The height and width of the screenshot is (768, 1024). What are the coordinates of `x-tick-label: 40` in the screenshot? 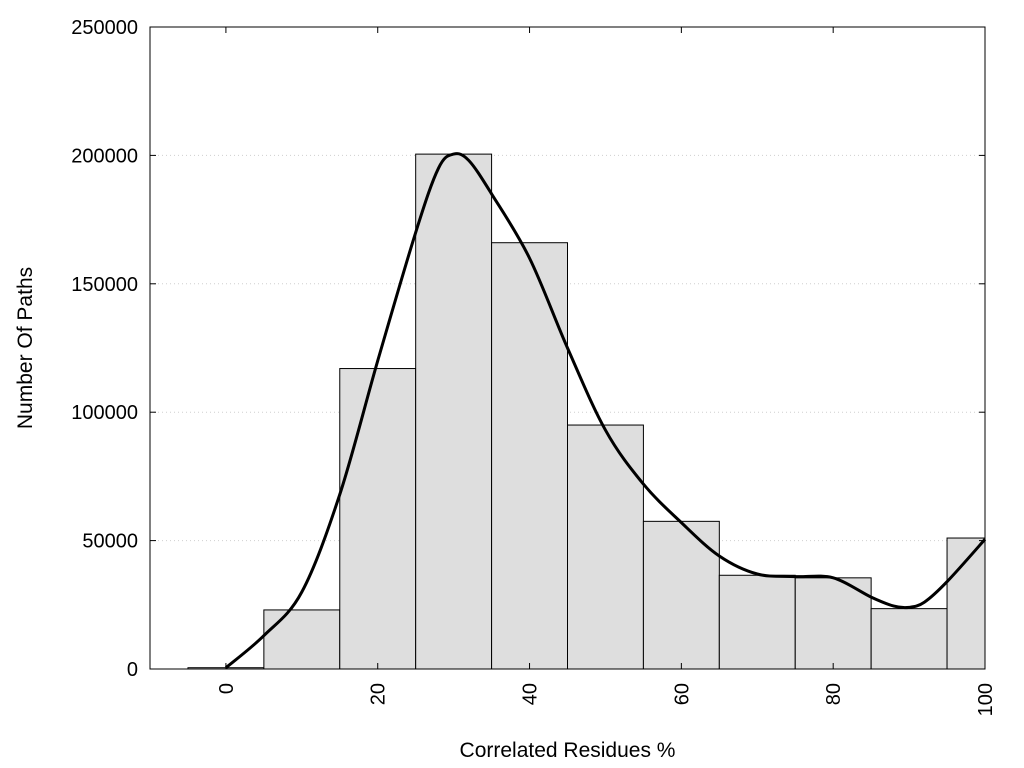 It's located at (531, 694).